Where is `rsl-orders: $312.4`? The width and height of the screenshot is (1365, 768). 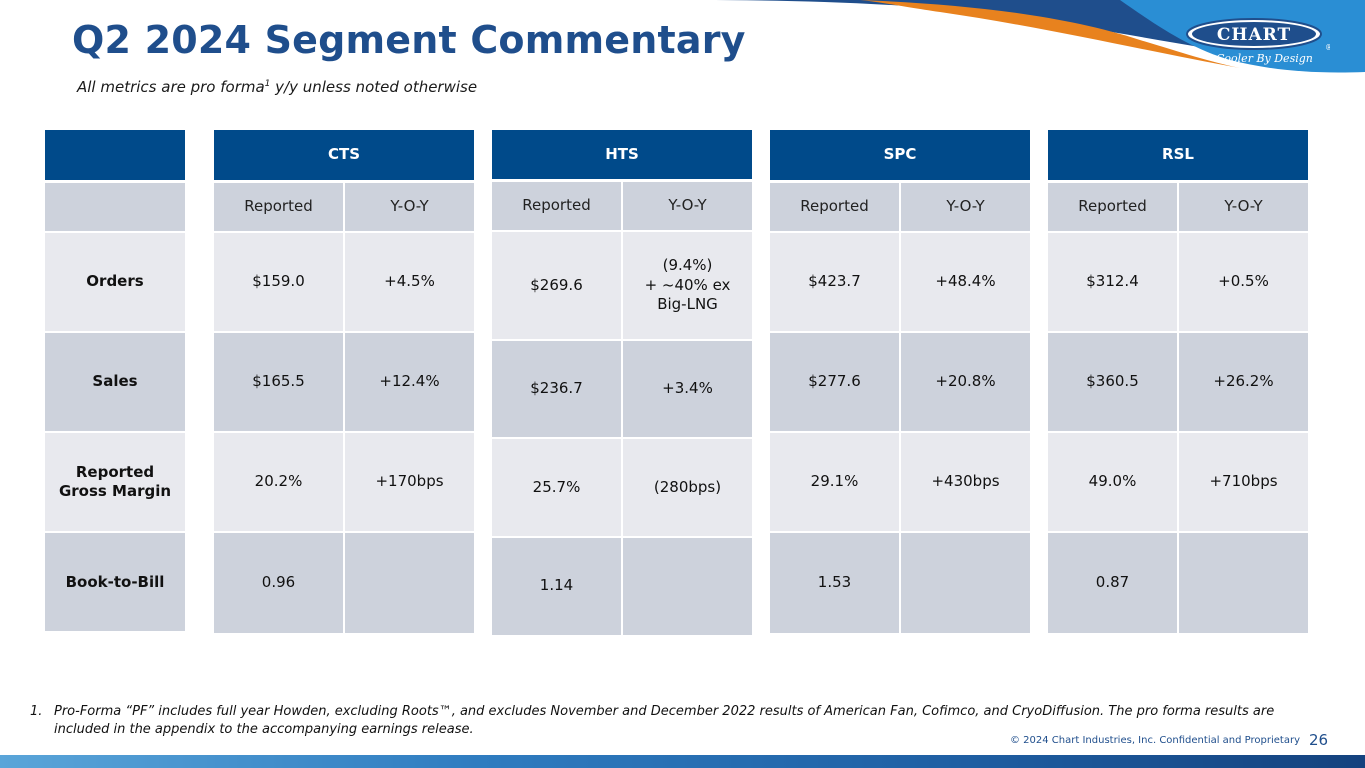
rsl-orders: $312.4 is located at coordinates (1112, 282).